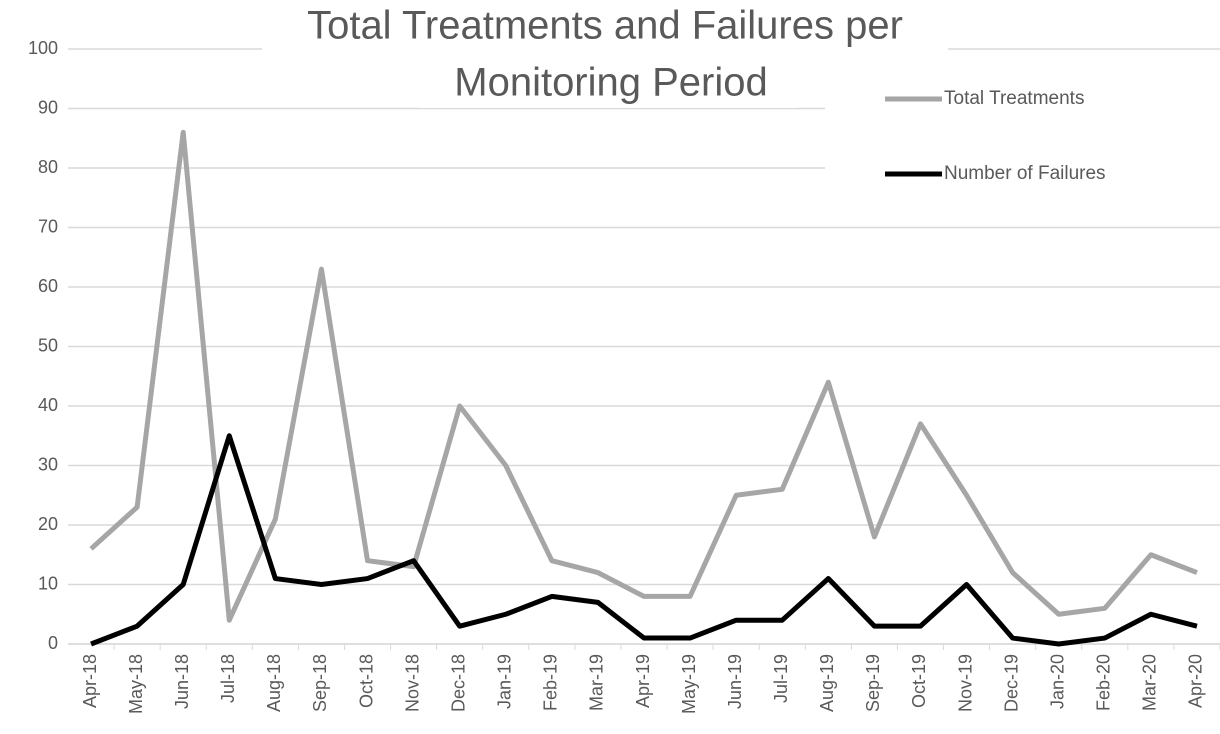 The height and width of the screenshot is (734, 1220). What do you see at coordinates (1196, 681) in the screenshot?
I see `x-tick-label: Apr-20` at bounding box center [1196, 681].